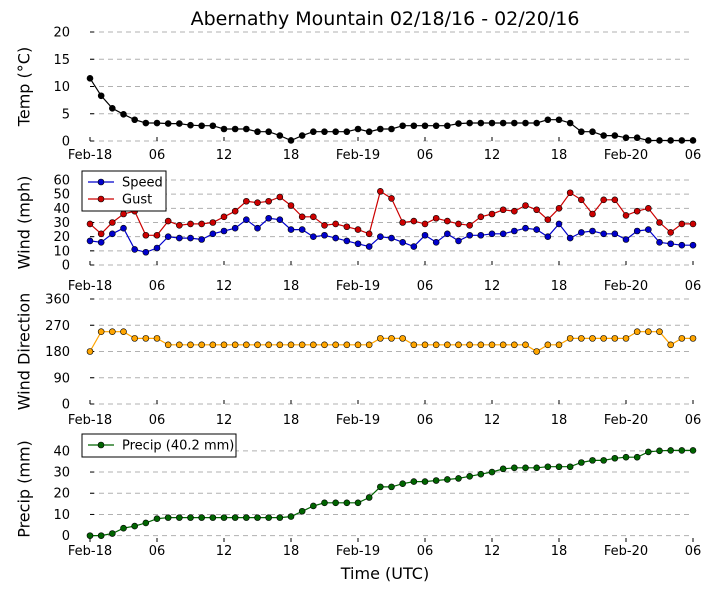 Image resolution: width=710 pixels, height=597 pixels. I want to click on temp-xtick-label: 06, so click(425, 155).